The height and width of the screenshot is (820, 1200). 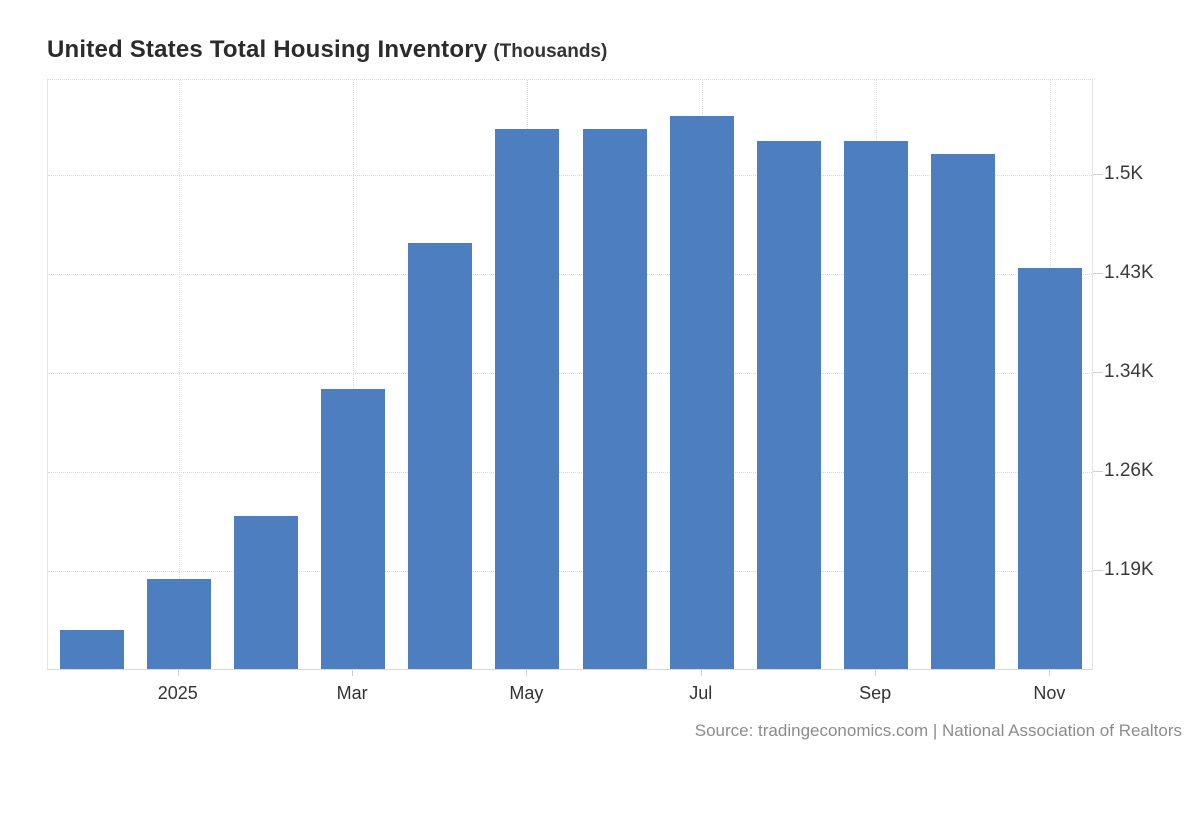 I want to click on bar-sep-2025, so click(x=876, y=405).